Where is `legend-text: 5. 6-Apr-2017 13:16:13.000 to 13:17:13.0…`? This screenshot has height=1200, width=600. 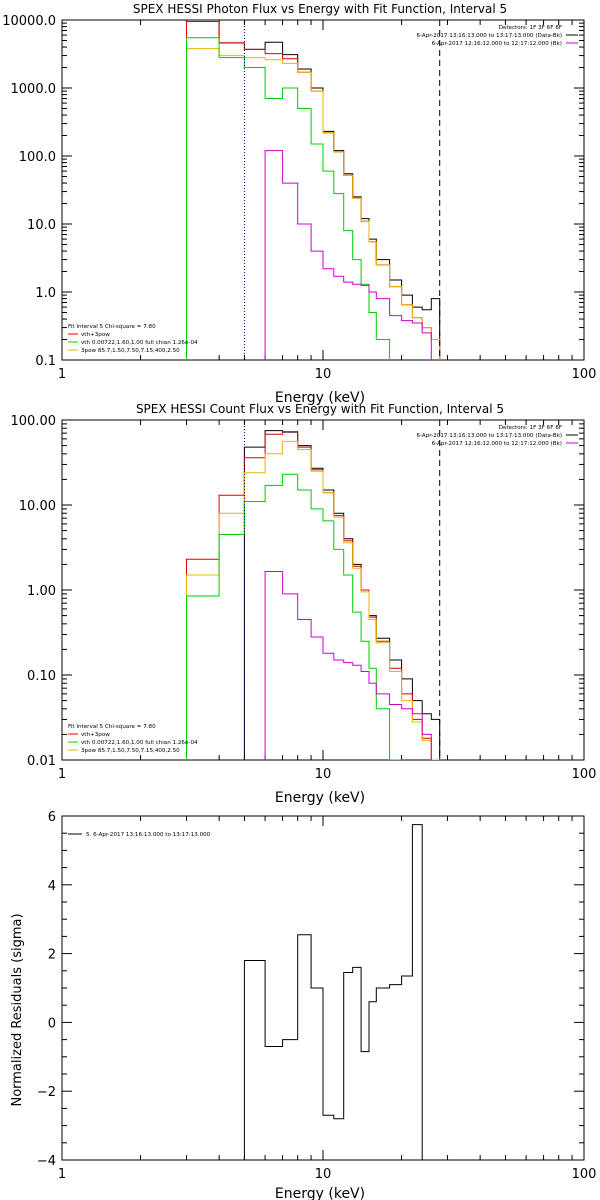
legend-text: 5. 6-Apr-2017 13:16:13.000 to 13:17:13.0… is located at coordinates (148, 835).